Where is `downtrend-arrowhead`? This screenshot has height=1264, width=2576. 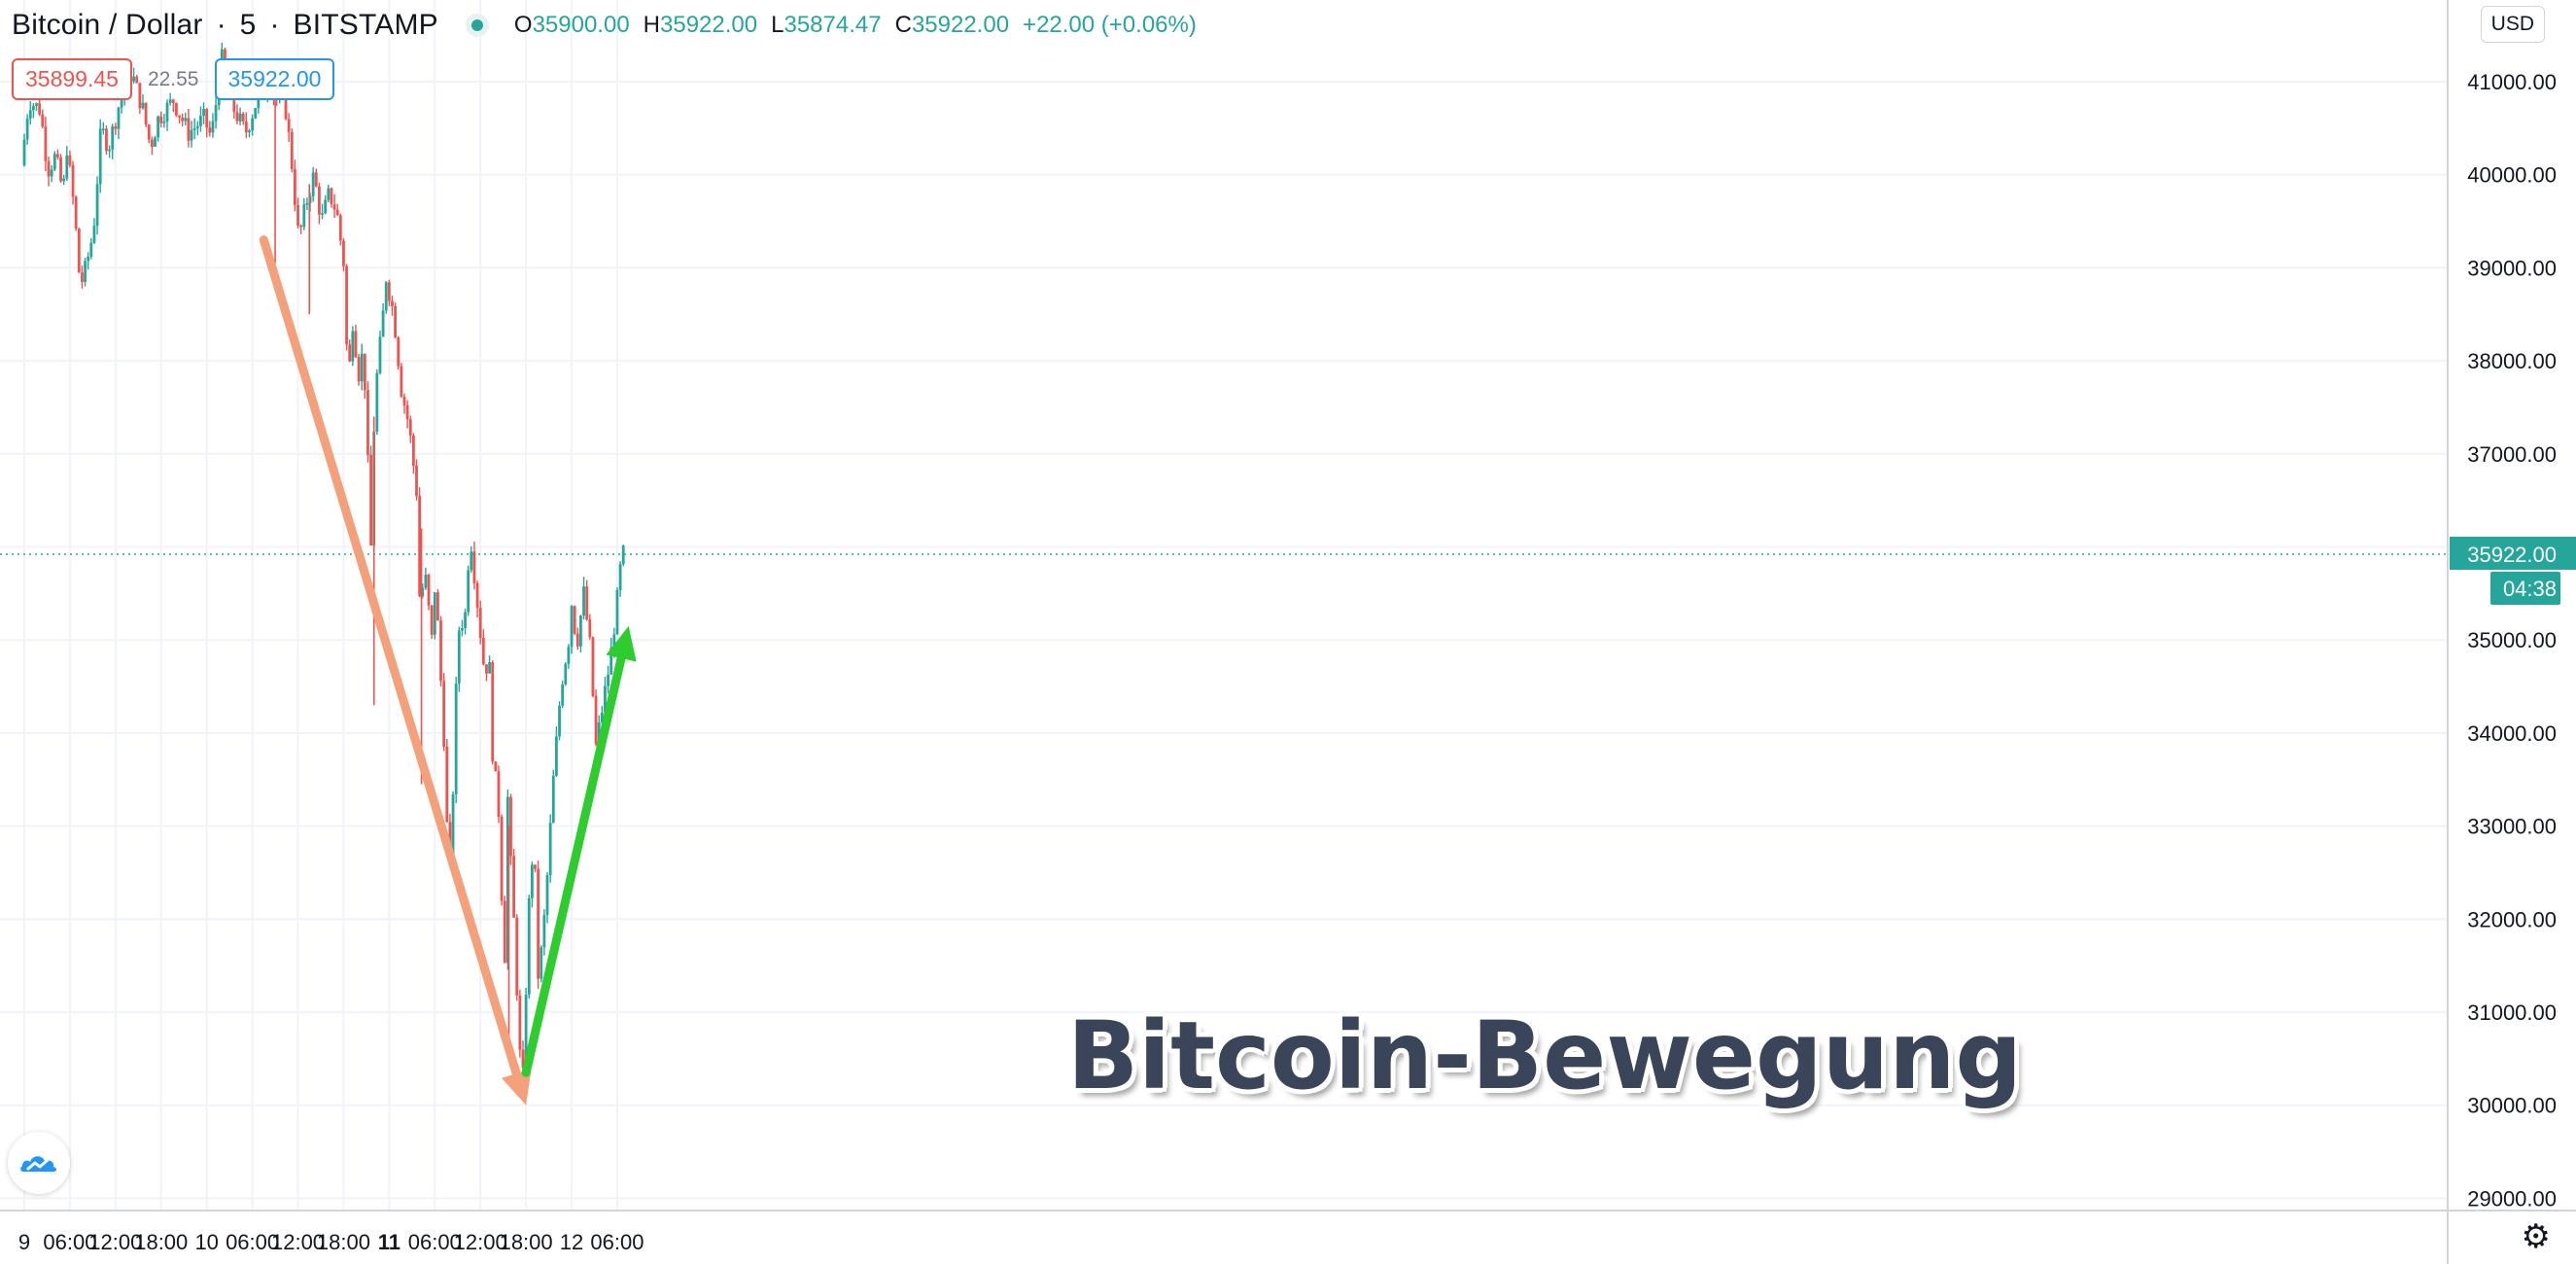 downtrend-arrowhead is located at coordinates (516, 1087).